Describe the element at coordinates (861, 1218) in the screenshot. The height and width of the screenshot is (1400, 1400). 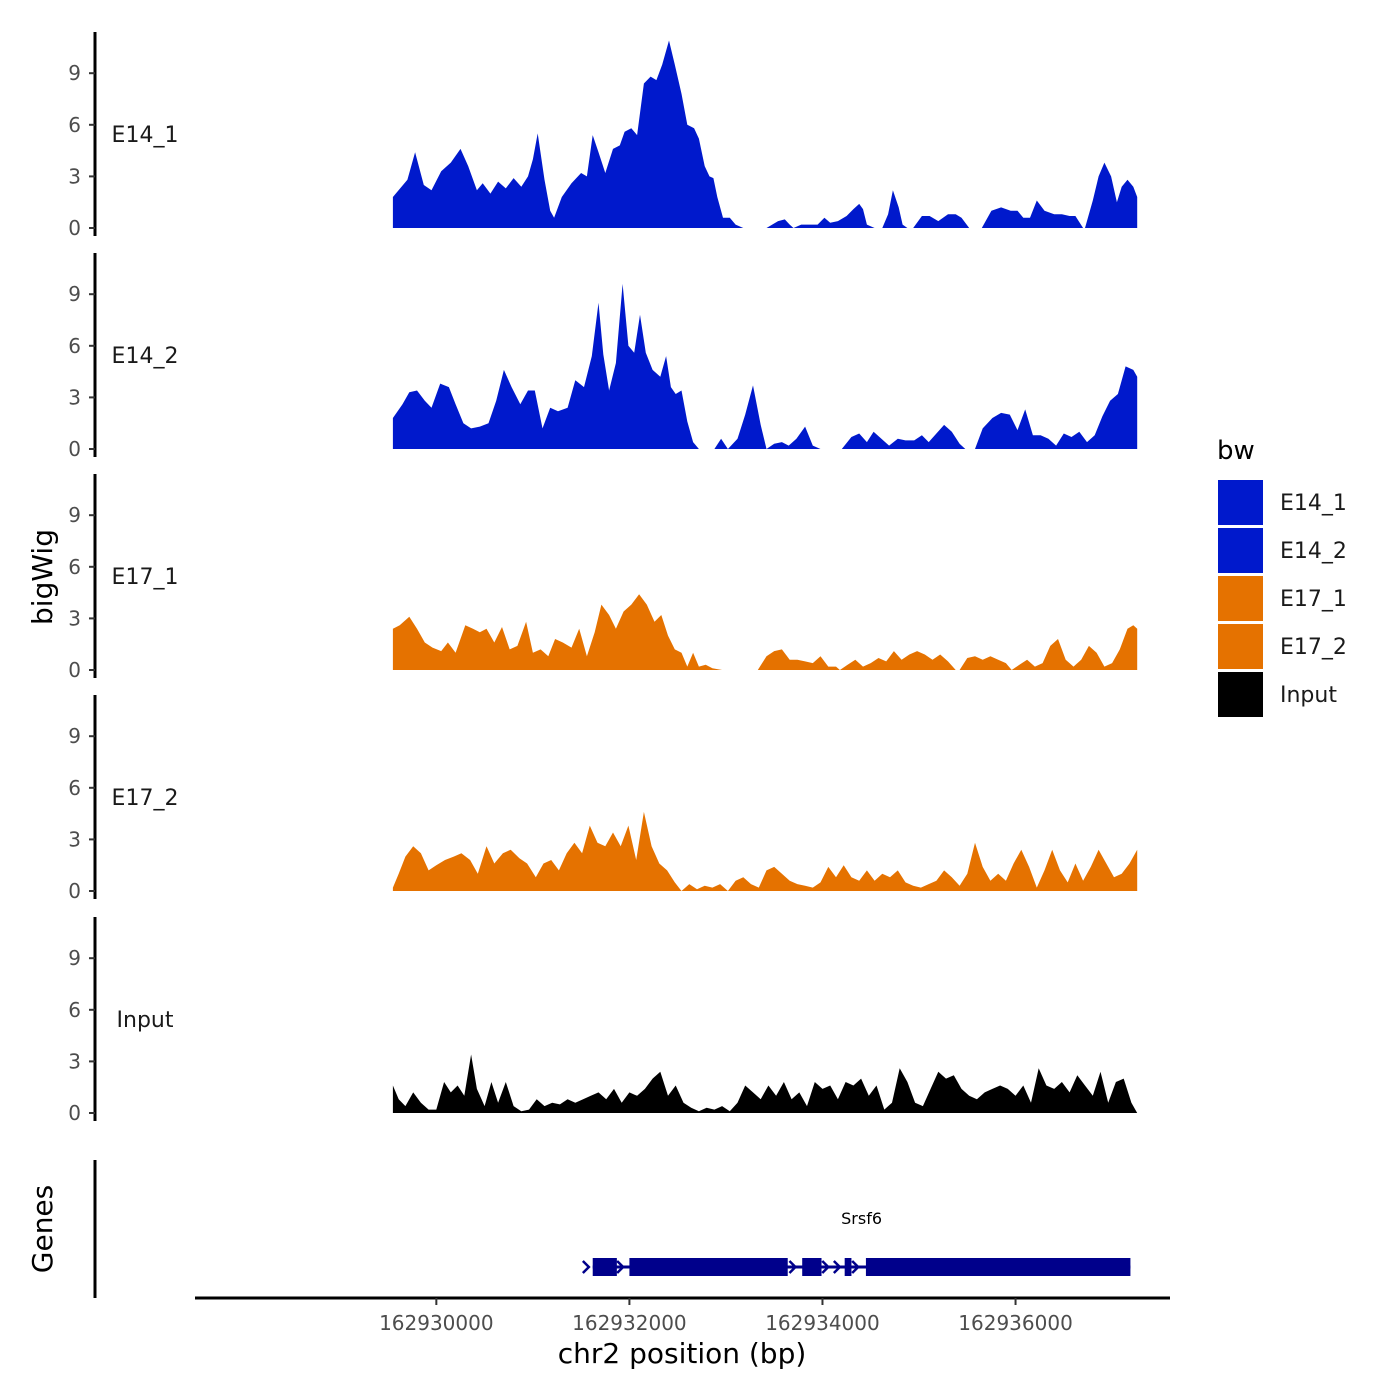
I see `gene-label: Srsf6` at that location.